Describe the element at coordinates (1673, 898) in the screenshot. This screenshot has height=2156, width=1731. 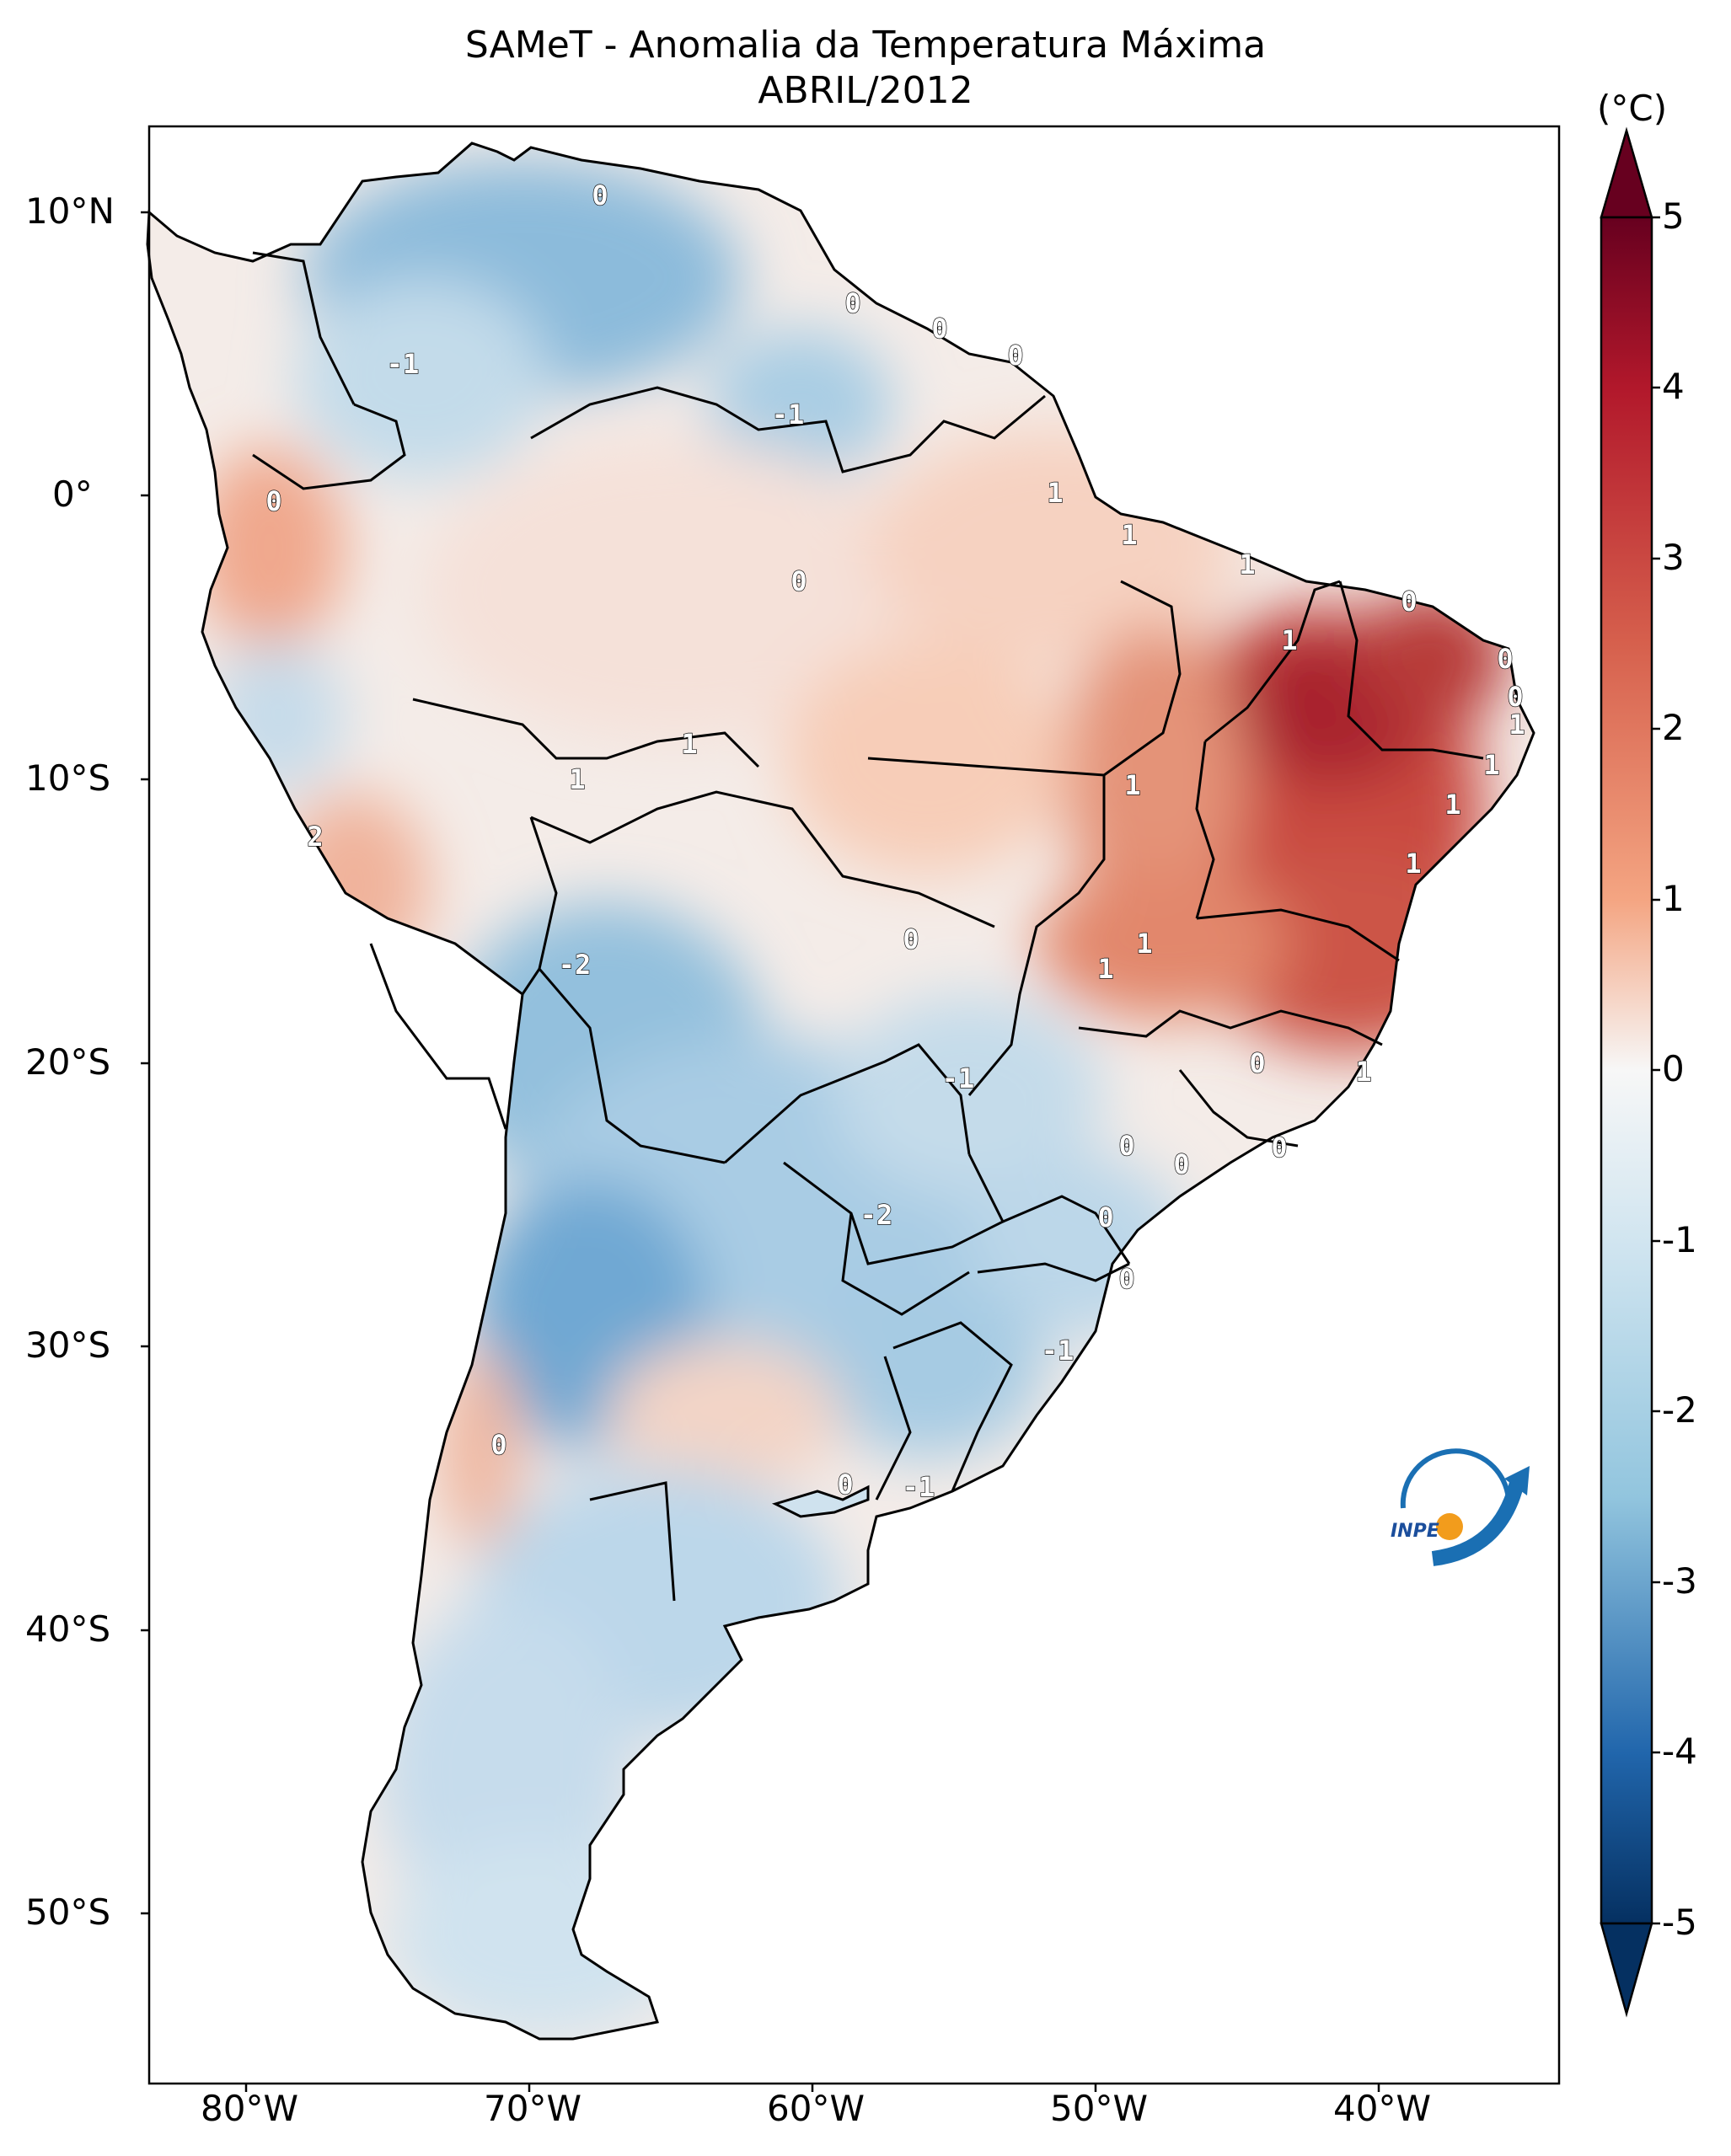
I see `colorbar-tick: 1` at that location.